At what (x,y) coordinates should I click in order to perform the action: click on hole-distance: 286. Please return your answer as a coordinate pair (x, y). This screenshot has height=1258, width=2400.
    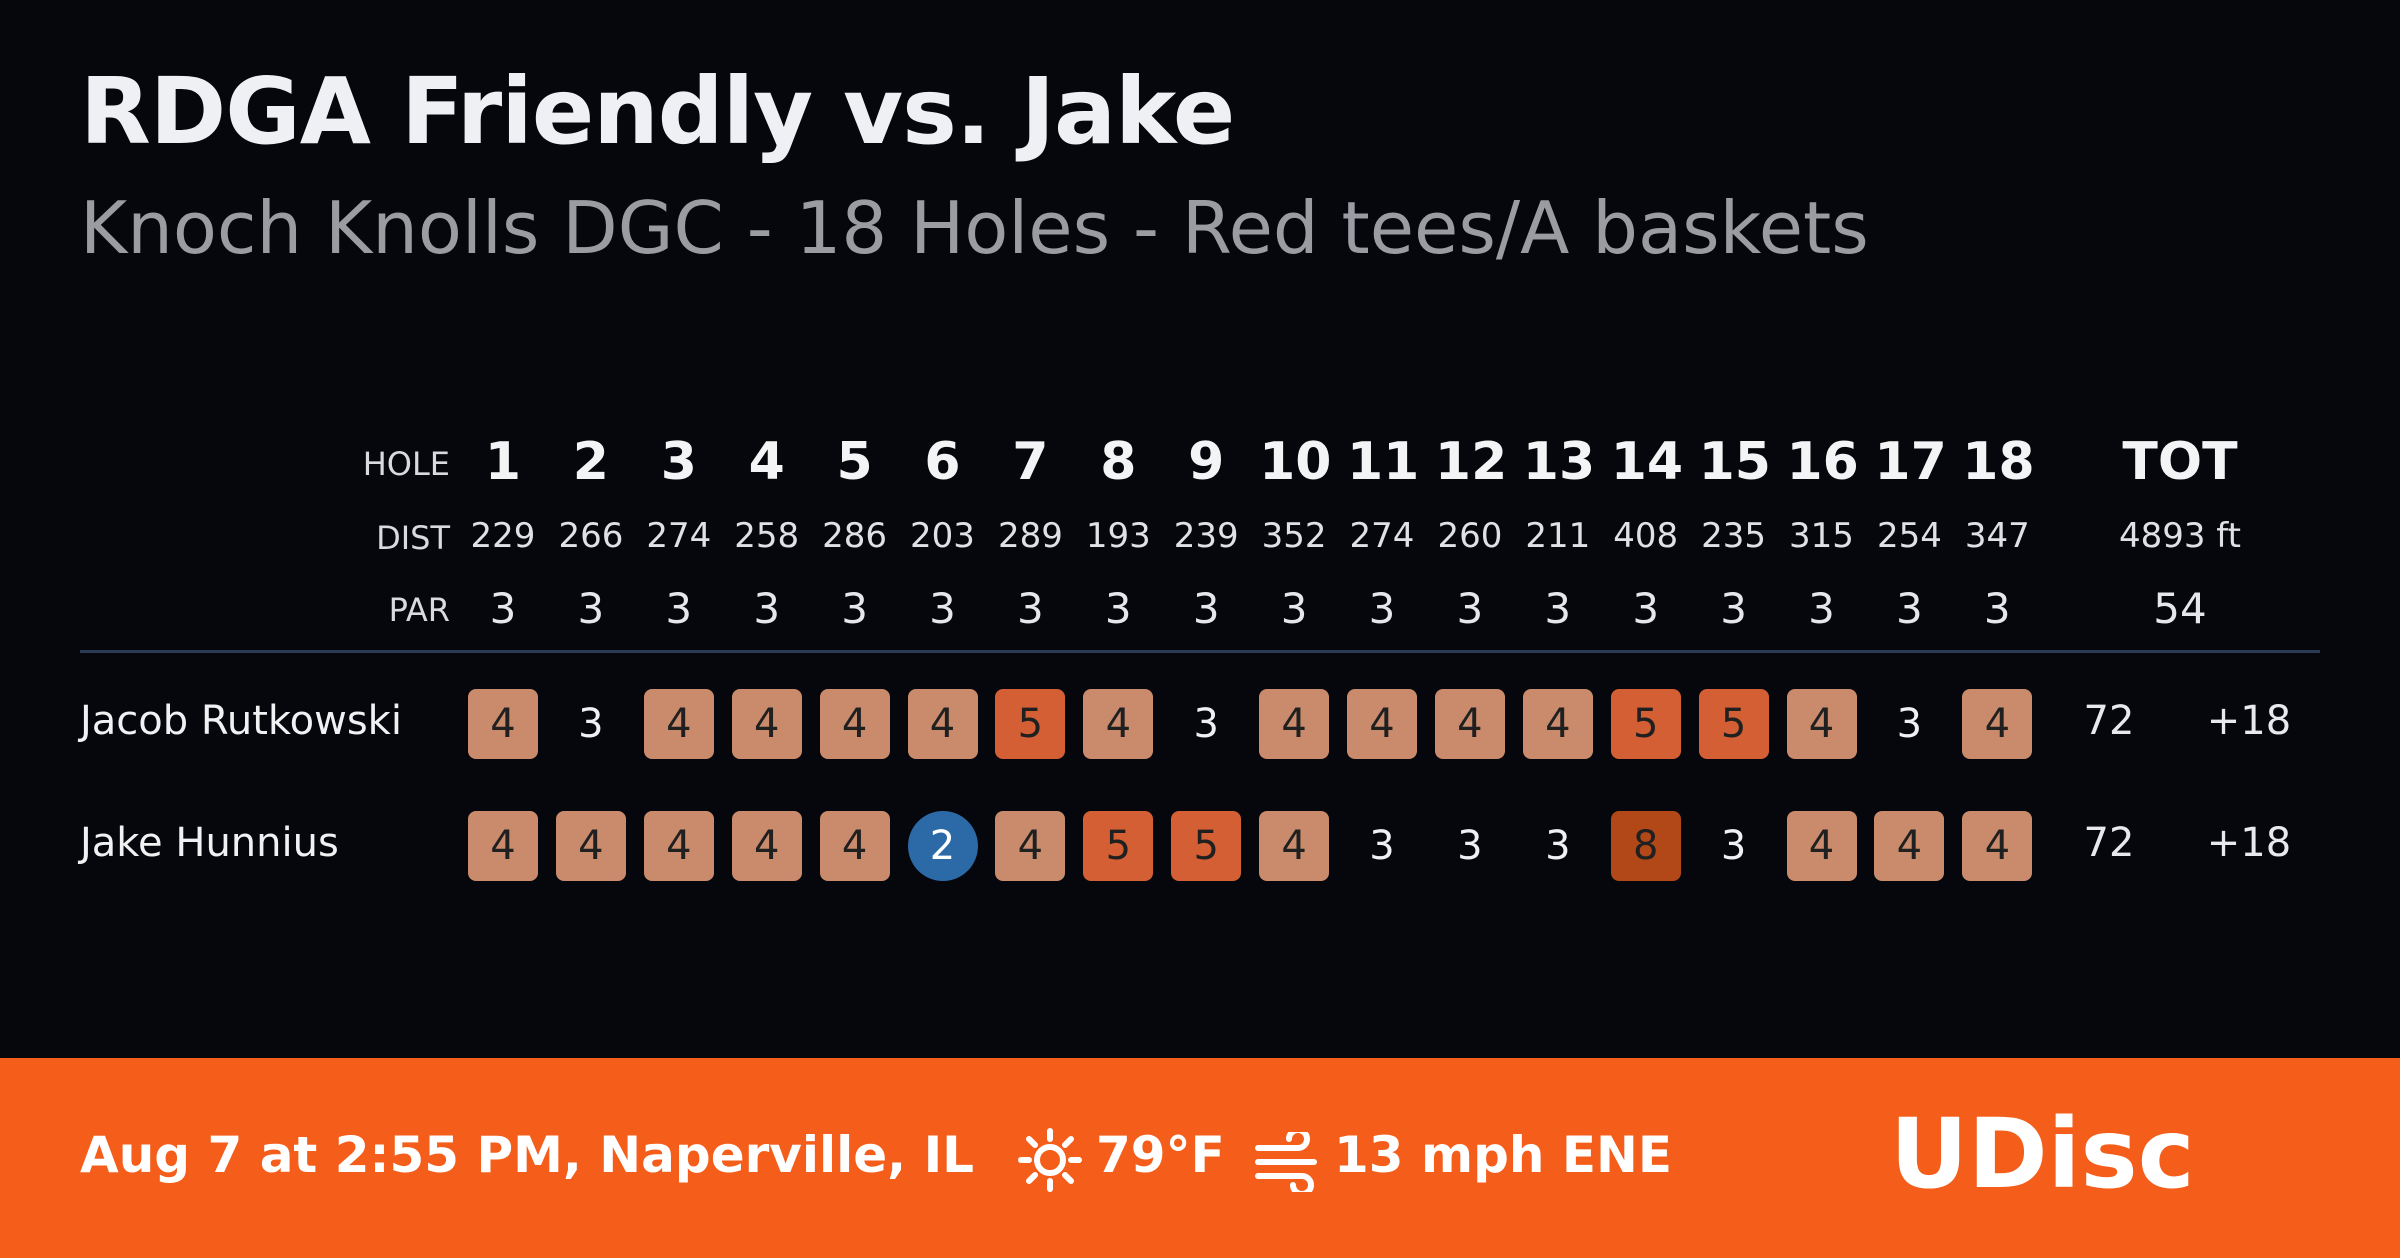
    Looking at the image, I should click on (855, 536).